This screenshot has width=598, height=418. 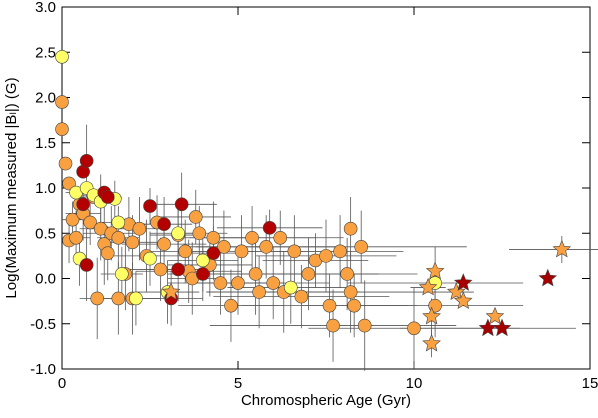 What do you see at coordinates (590, 383) in the screenshot?
I see `x-tick-label: 15` at bounding box center [590, 383].